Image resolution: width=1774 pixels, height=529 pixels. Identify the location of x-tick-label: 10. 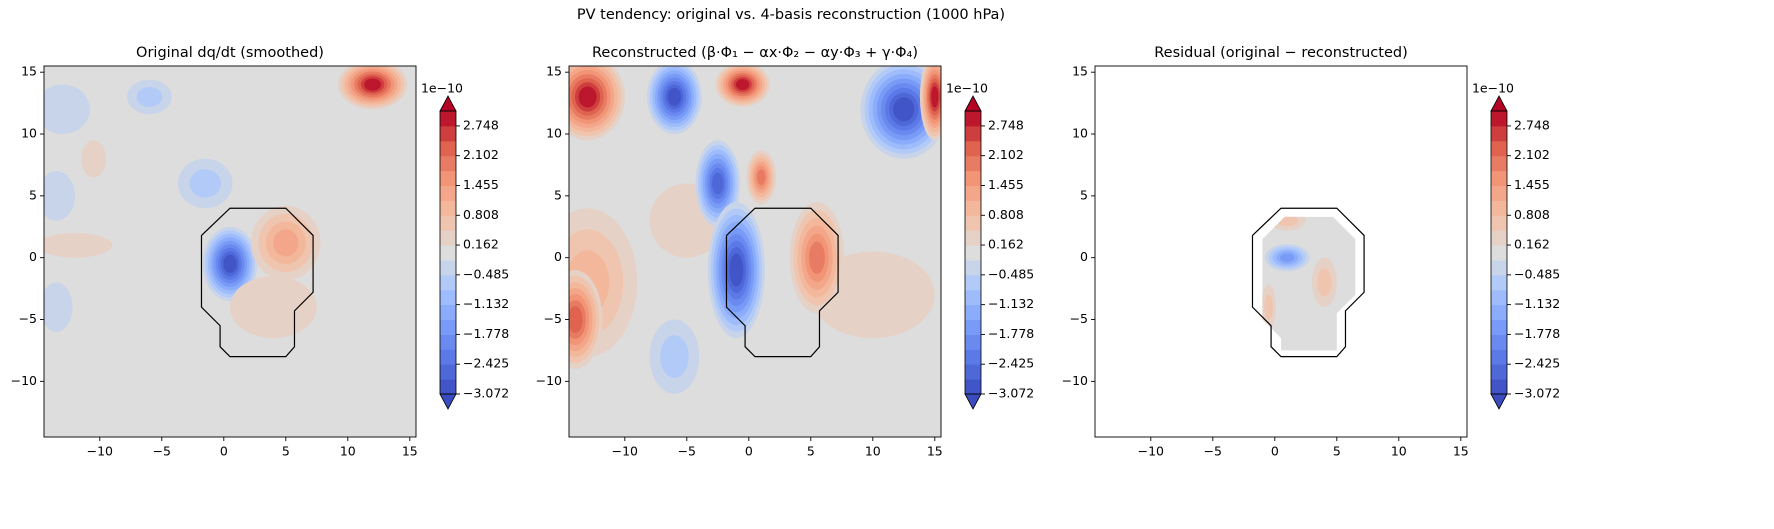
(873, 451).